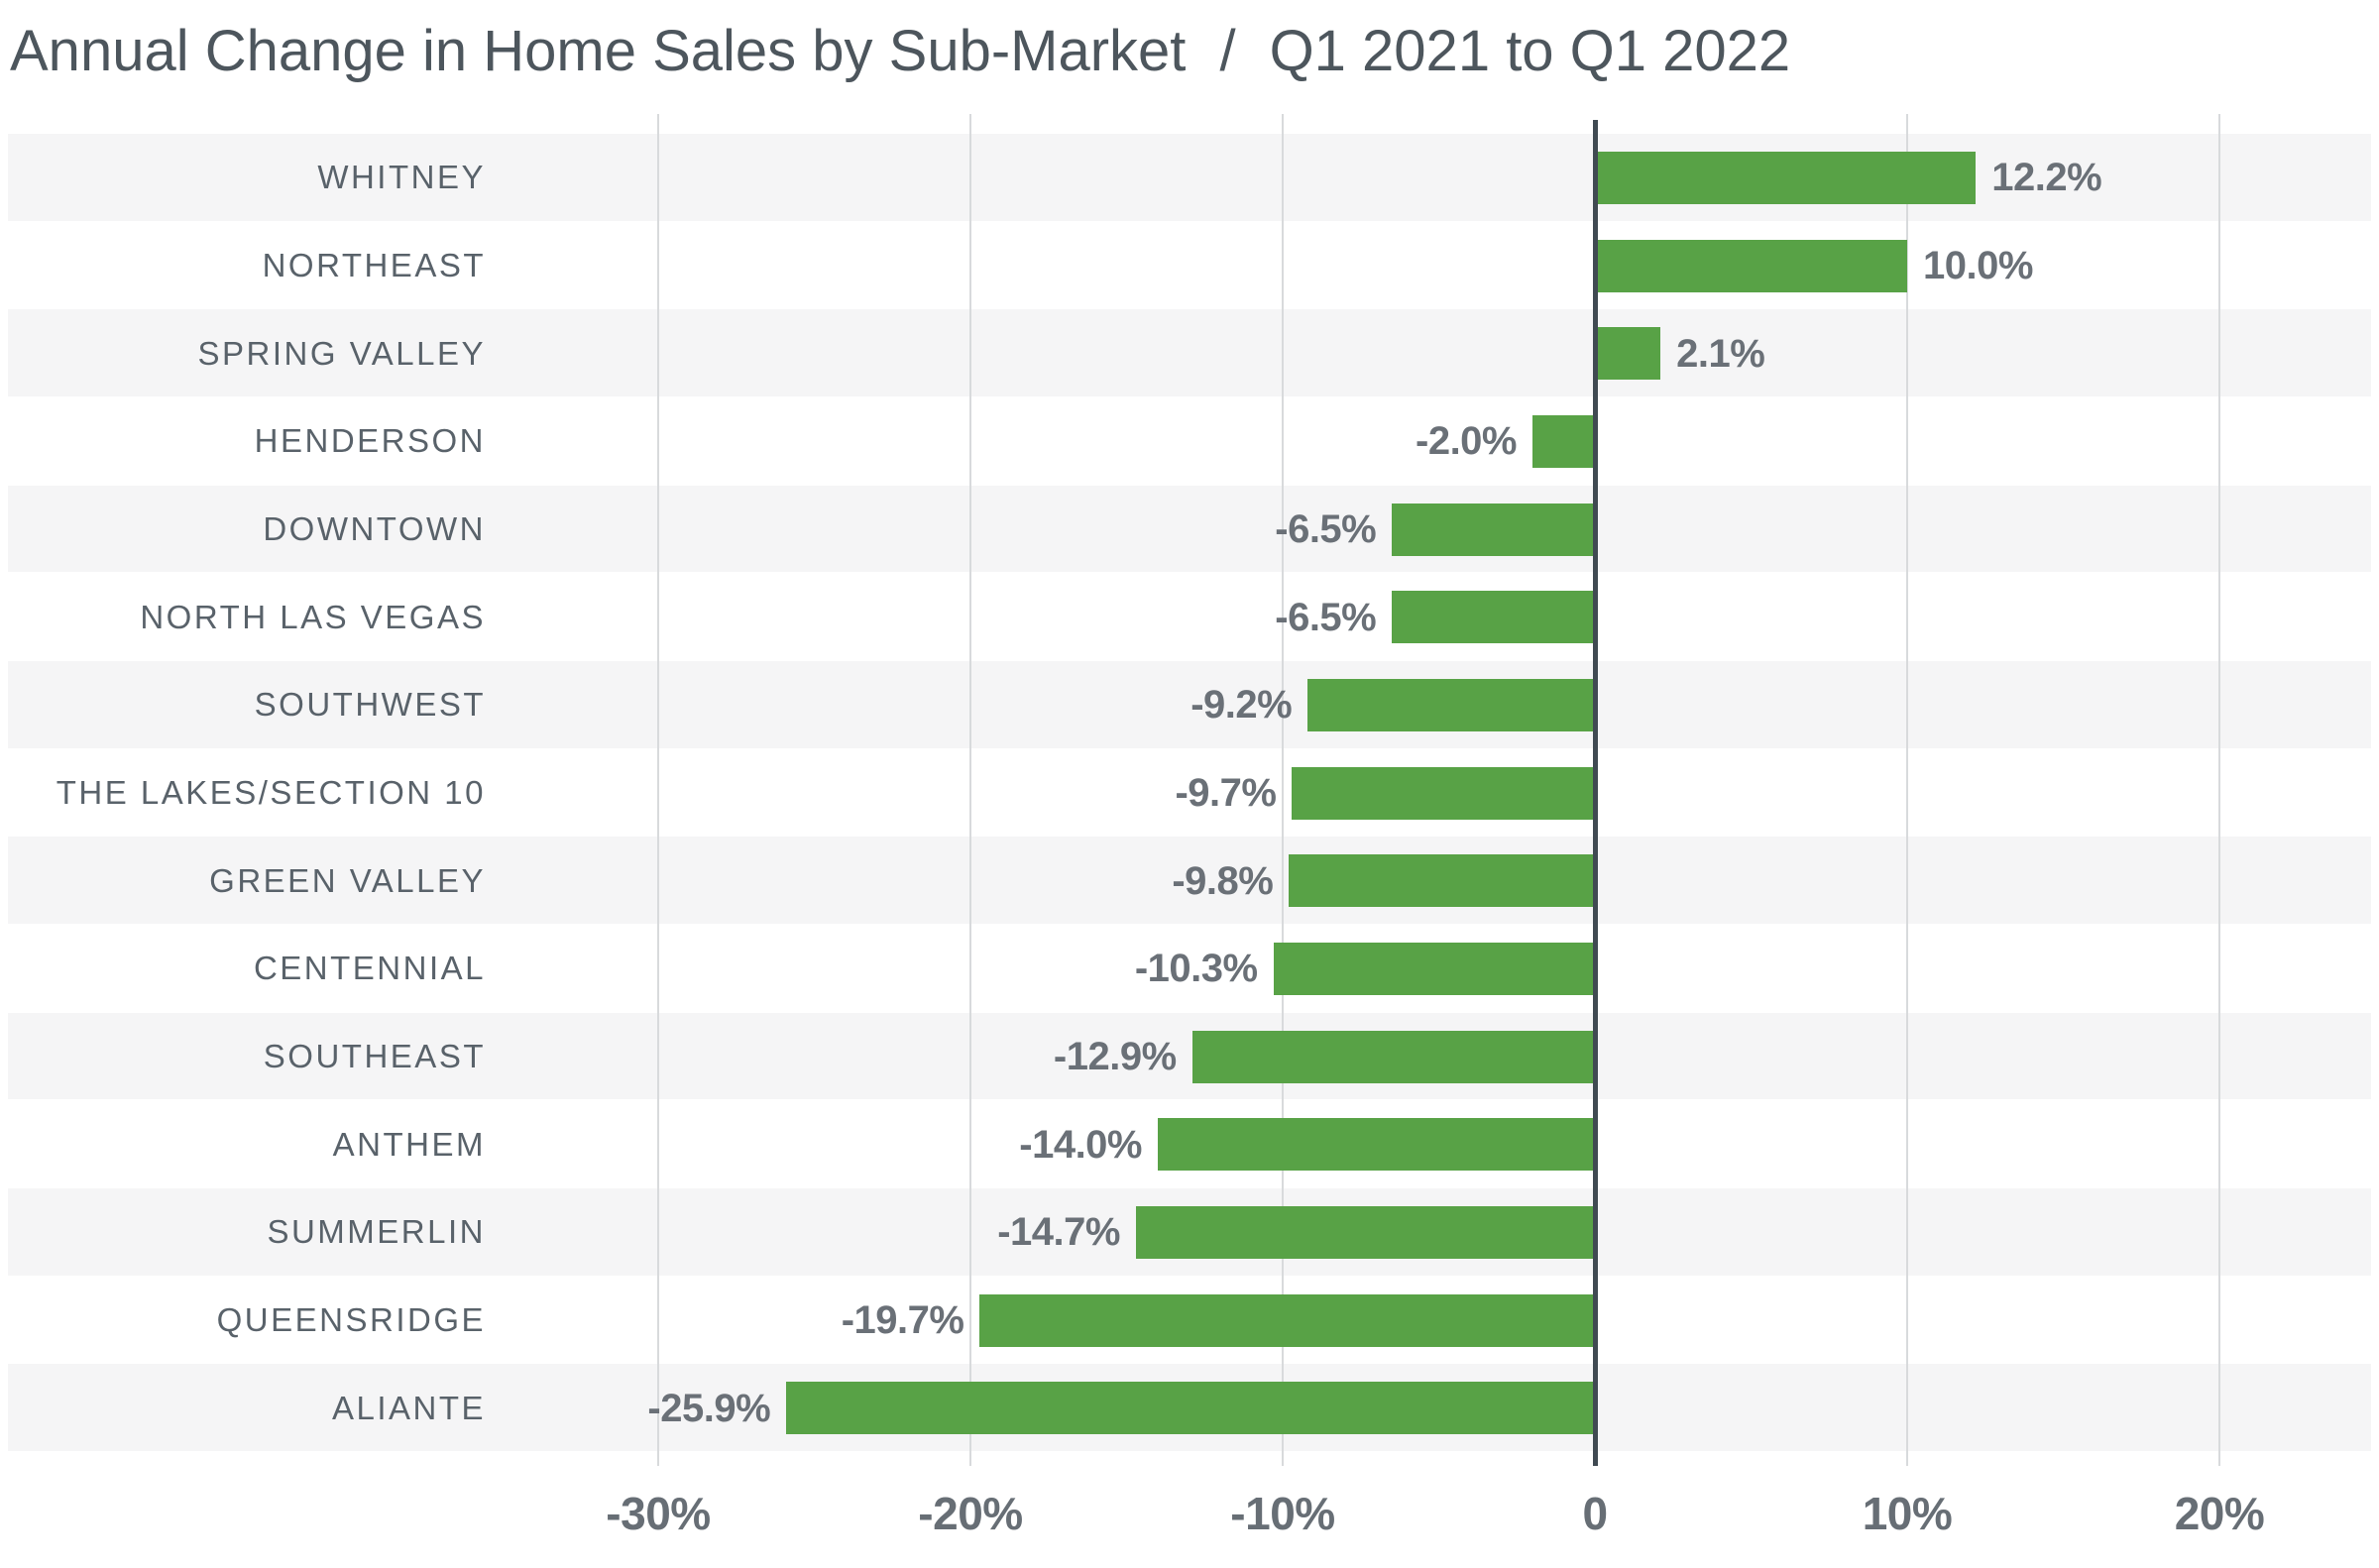  Describe the element at coordinates (376, 1232) in the screenshot. I see `category-label: SUMMERLIN` at that location.